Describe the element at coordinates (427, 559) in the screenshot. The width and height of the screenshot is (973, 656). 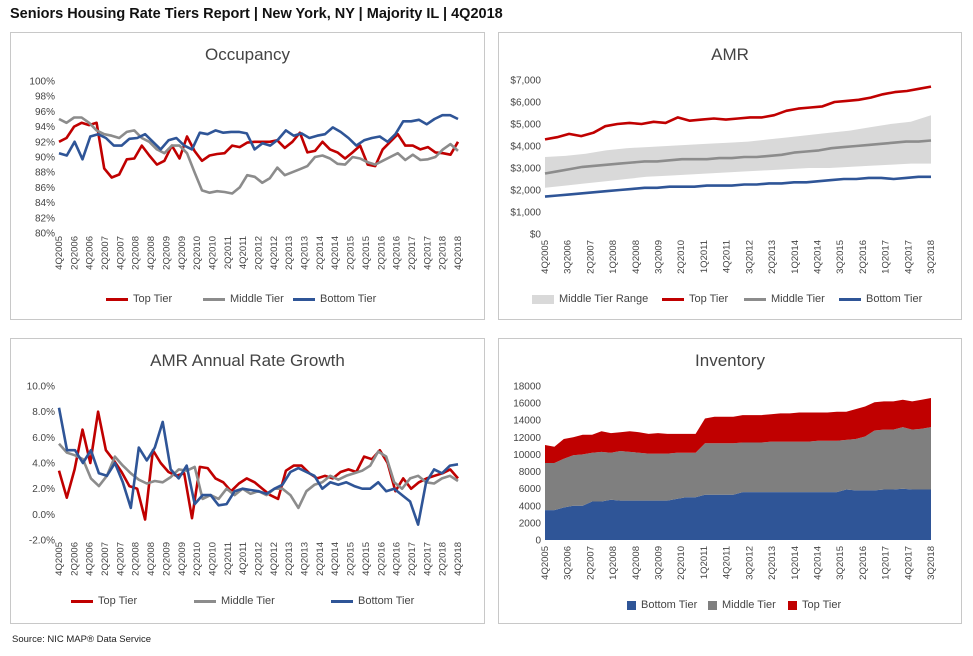
I see `x-tick-label: 4Q2017` at that location.